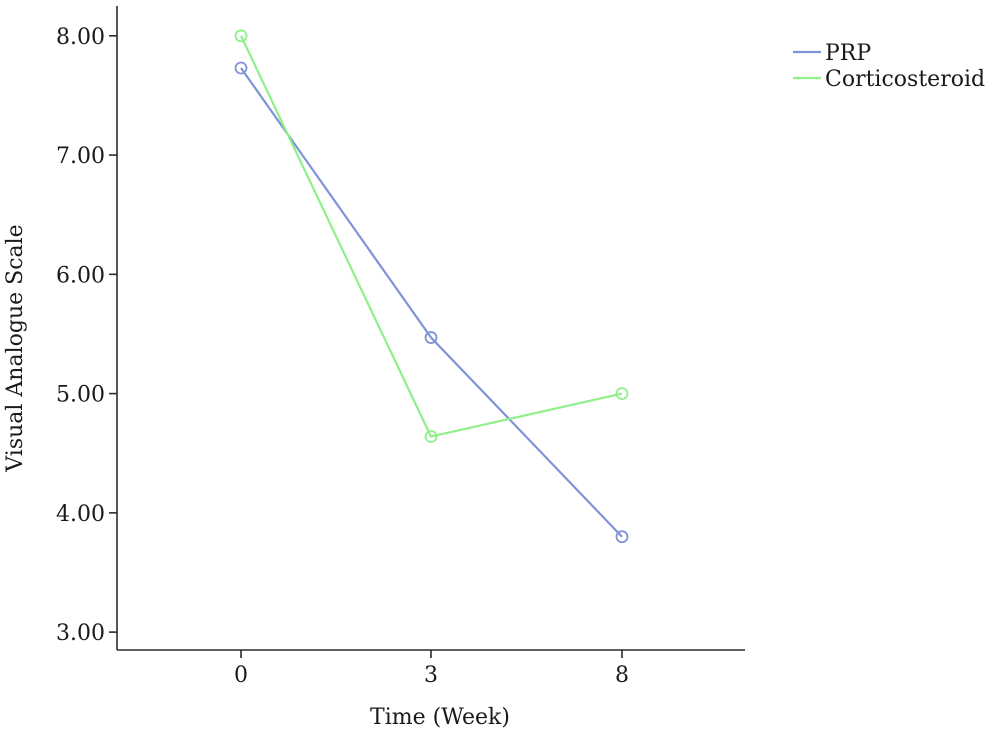 The height and width of the screenshot is (730, 1000). Describe the element at coordinates (905, 79) in the screenshot. I see `legend-label-corticosteroid: Corticosteroid` at that location.